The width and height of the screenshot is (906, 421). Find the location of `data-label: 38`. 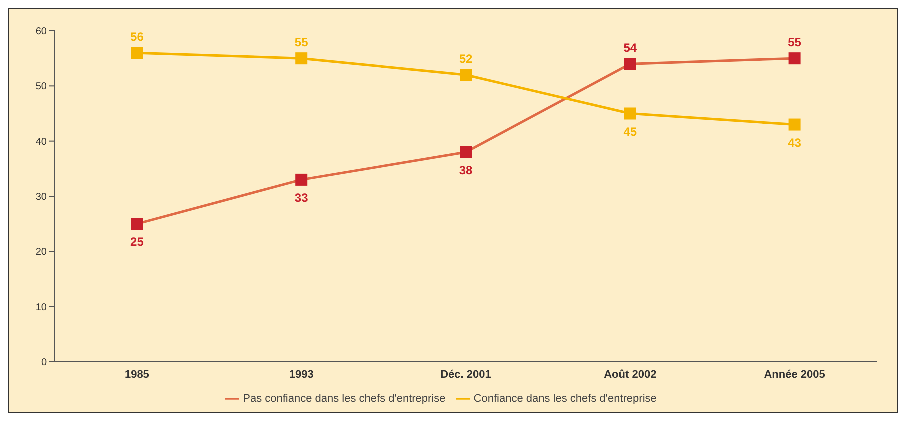

data-label: 38 is located at coordinates (466, 170).